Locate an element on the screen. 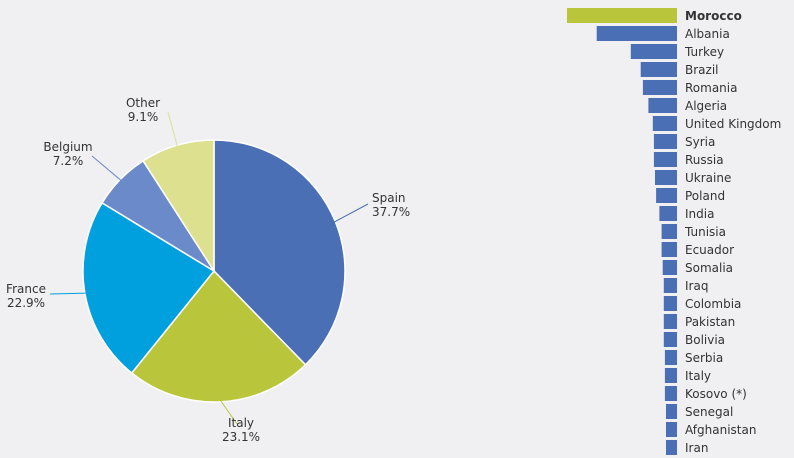  bar-algeria is located at coordinates (662, 105).